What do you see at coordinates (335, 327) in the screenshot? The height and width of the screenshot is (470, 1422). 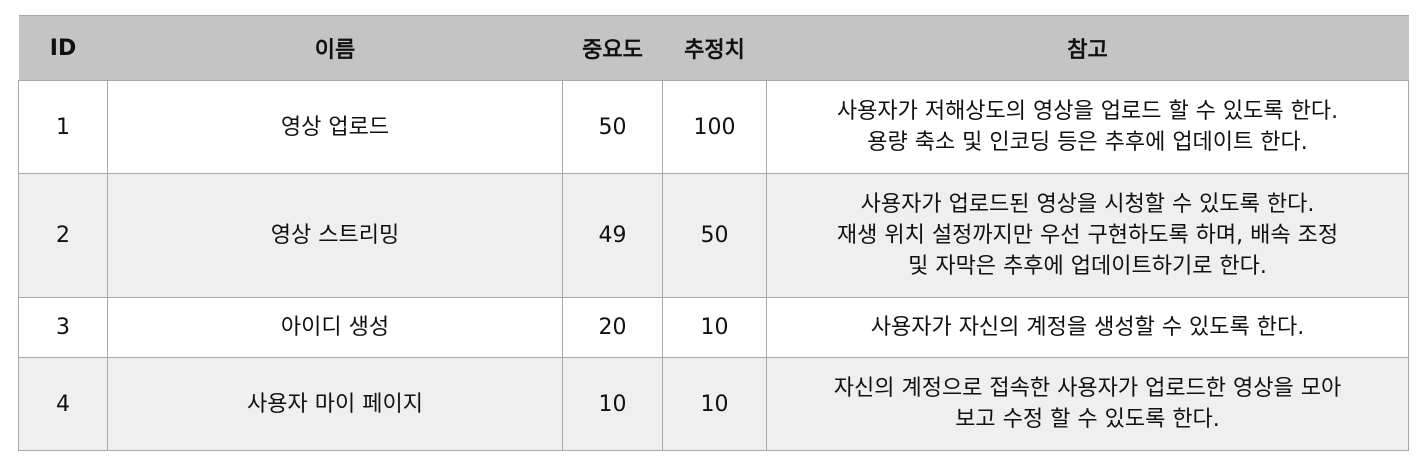 I see `cell-name: 아이디 생성` at bounding box center [335, 327].